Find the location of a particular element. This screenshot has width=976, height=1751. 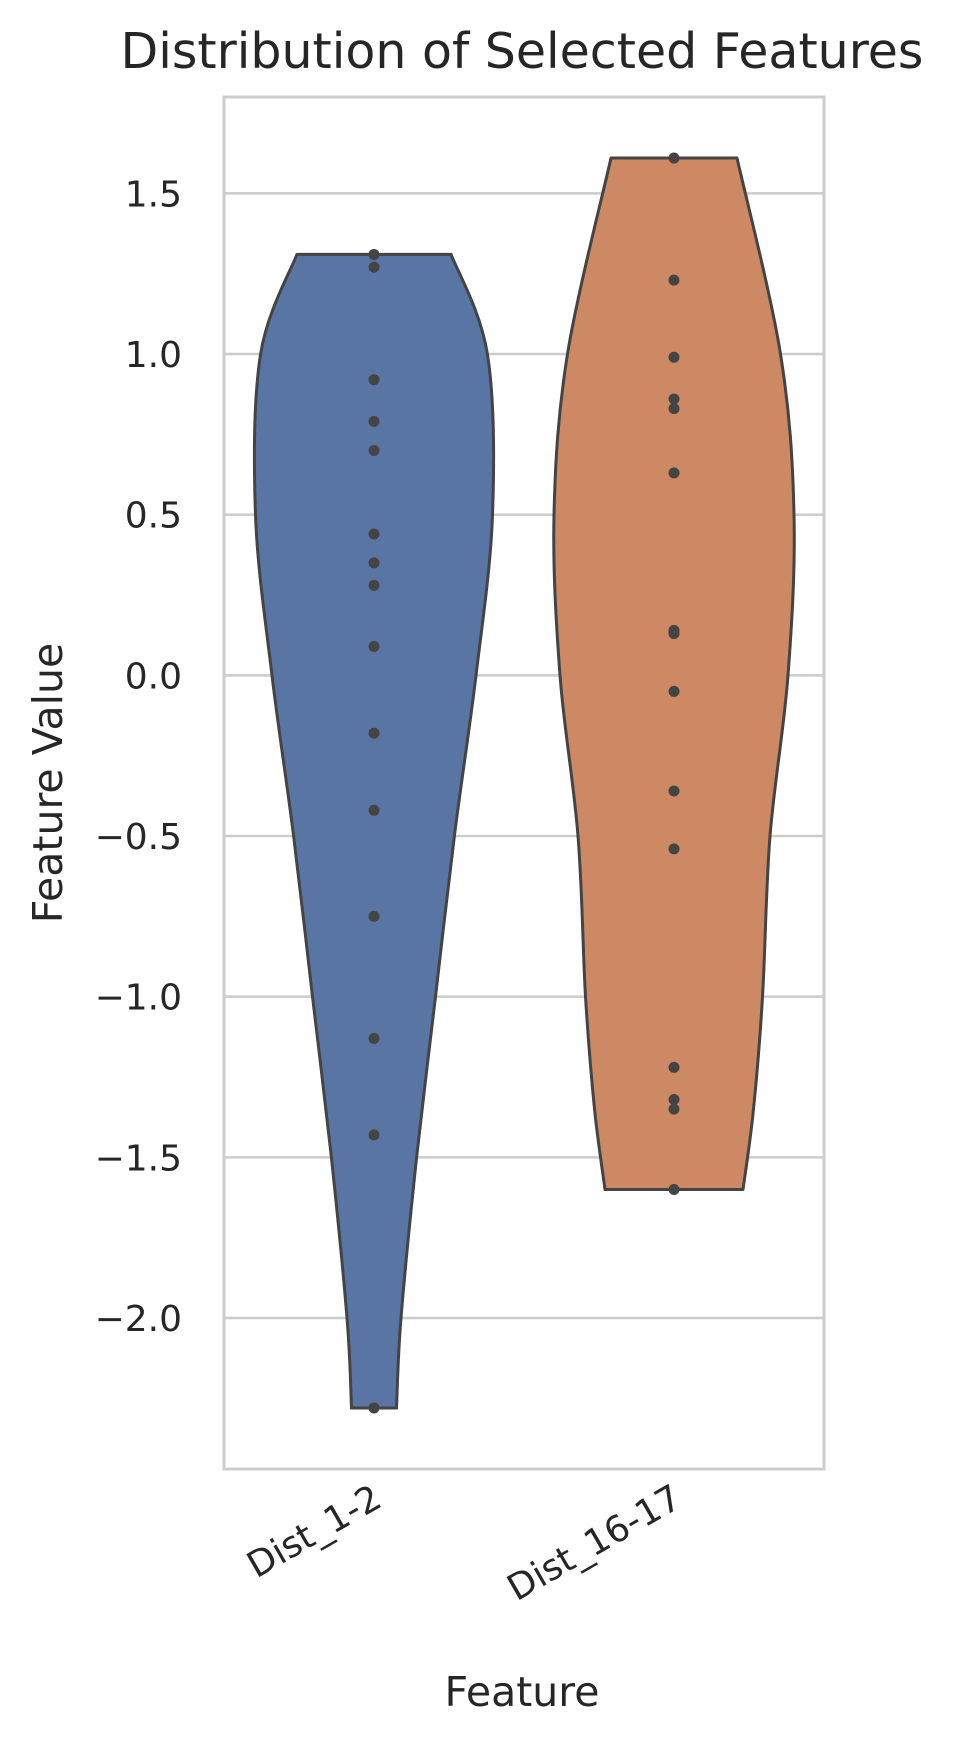

y-axis-label: Feature Value is located at coordinates (48, 783).